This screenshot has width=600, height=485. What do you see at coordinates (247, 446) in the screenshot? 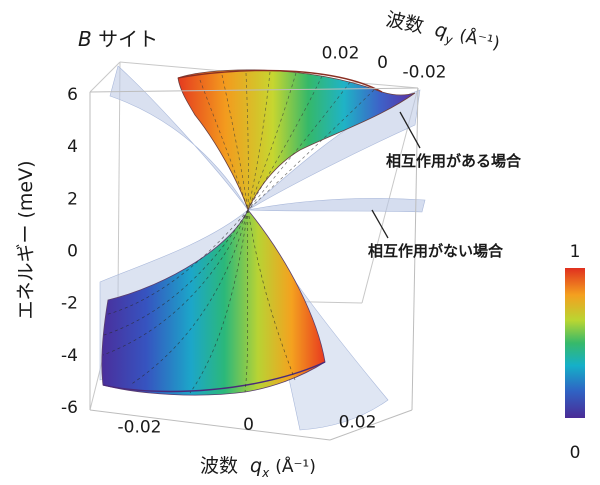
I see `x-axis: -0.02 0 0.02 波数 qx (Å⁻¹)` at bounding box center [247, 446].